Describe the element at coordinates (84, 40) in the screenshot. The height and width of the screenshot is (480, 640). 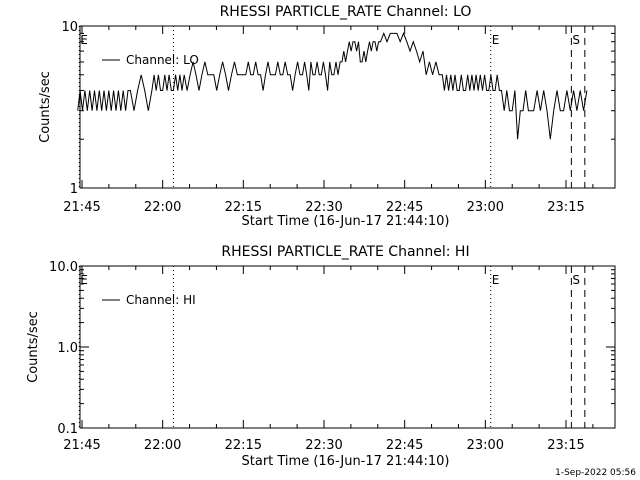
I see `marker-label-0-0: E` at that location.